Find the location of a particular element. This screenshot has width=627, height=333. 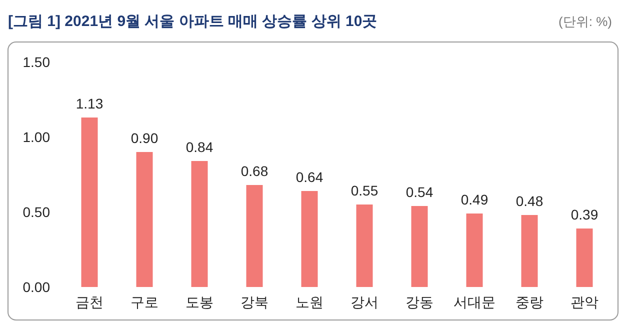

value-label: 1.13 is located at coordinates (90, 104).